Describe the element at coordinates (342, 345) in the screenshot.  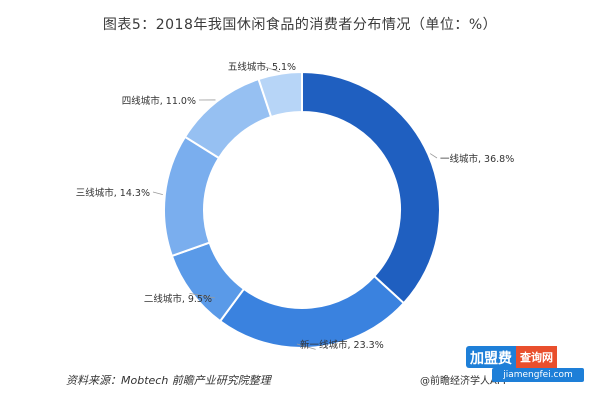
I see `slice-label-2: 新一线城市, 23.3%` at that location.